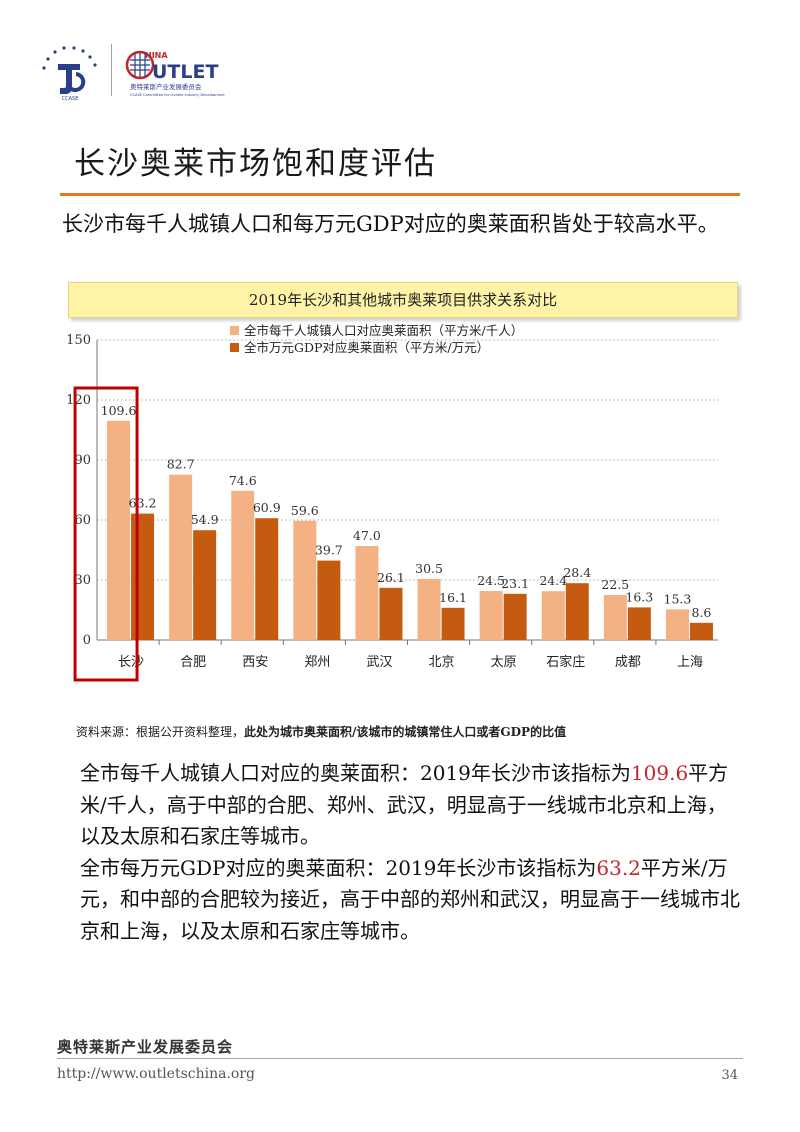 This screenshot has width=800, height=1132. Describe the element at coordinates (166, 86) in the screenshot. I see `logo-brand-cn: 奥特莱斯产业发展委员会` at that location.